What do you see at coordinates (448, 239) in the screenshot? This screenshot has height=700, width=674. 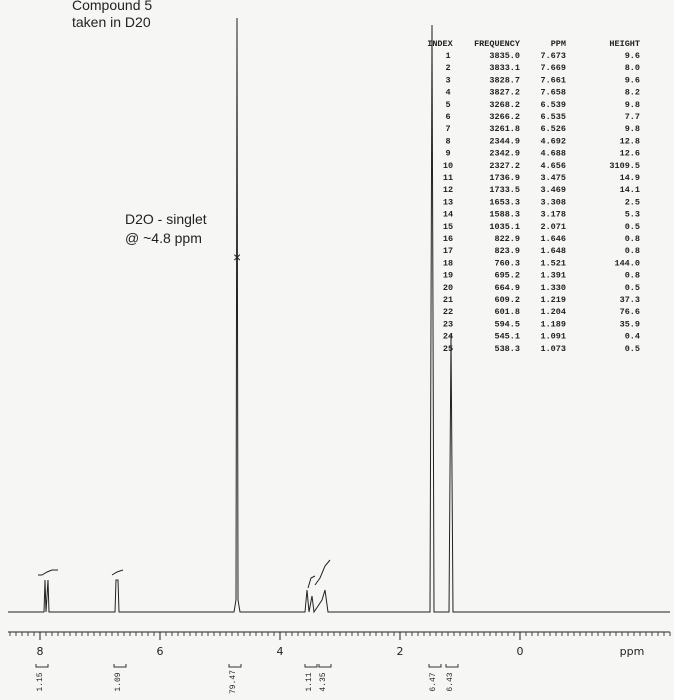 I see `table-cell: 16` at bounding box center [448, 239].